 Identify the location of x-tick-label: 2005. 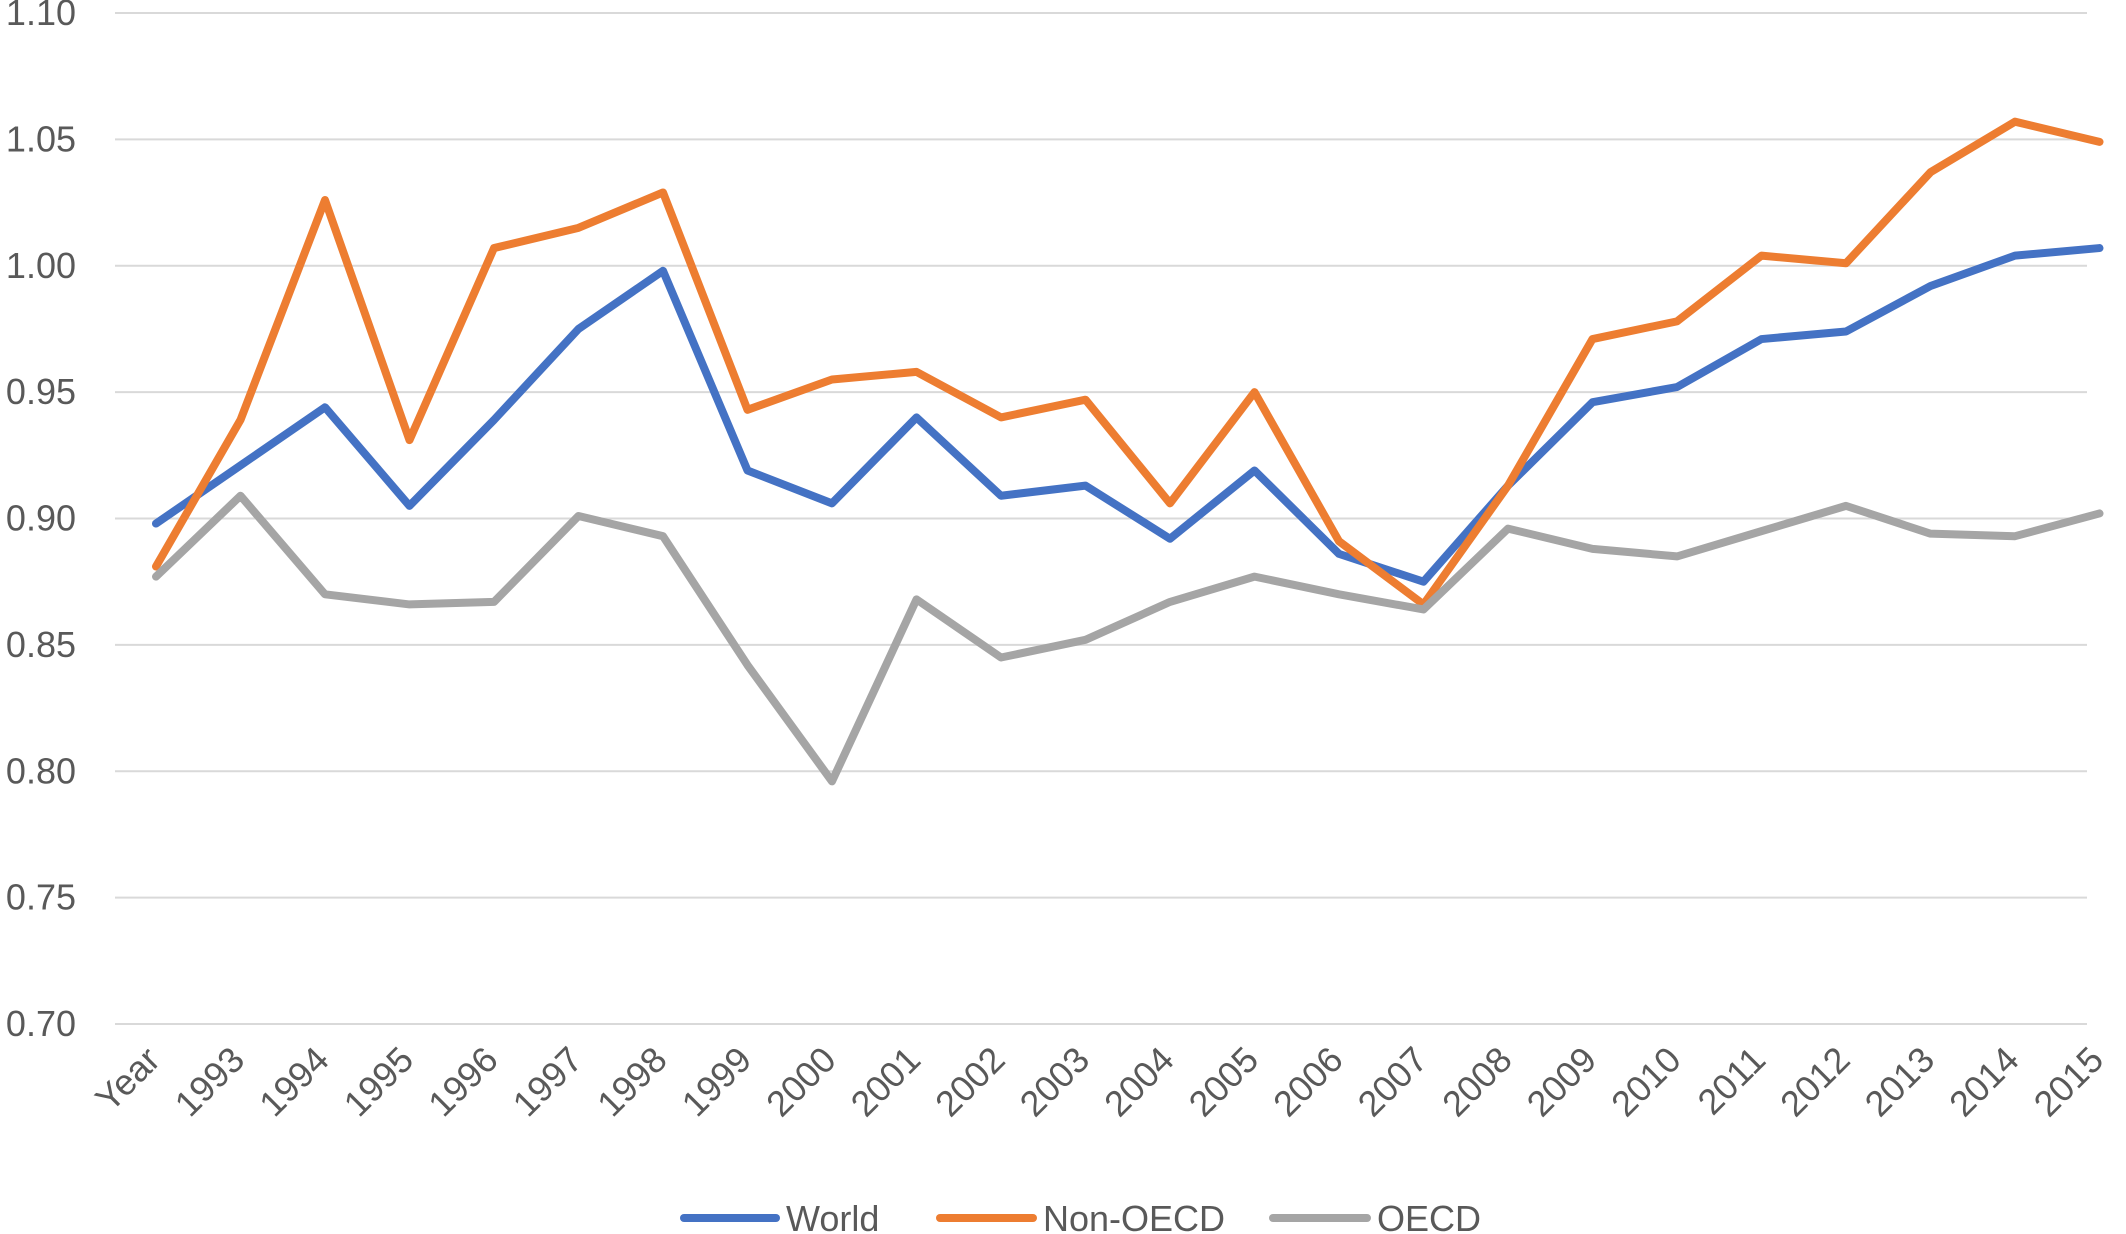
(1224, 1082).